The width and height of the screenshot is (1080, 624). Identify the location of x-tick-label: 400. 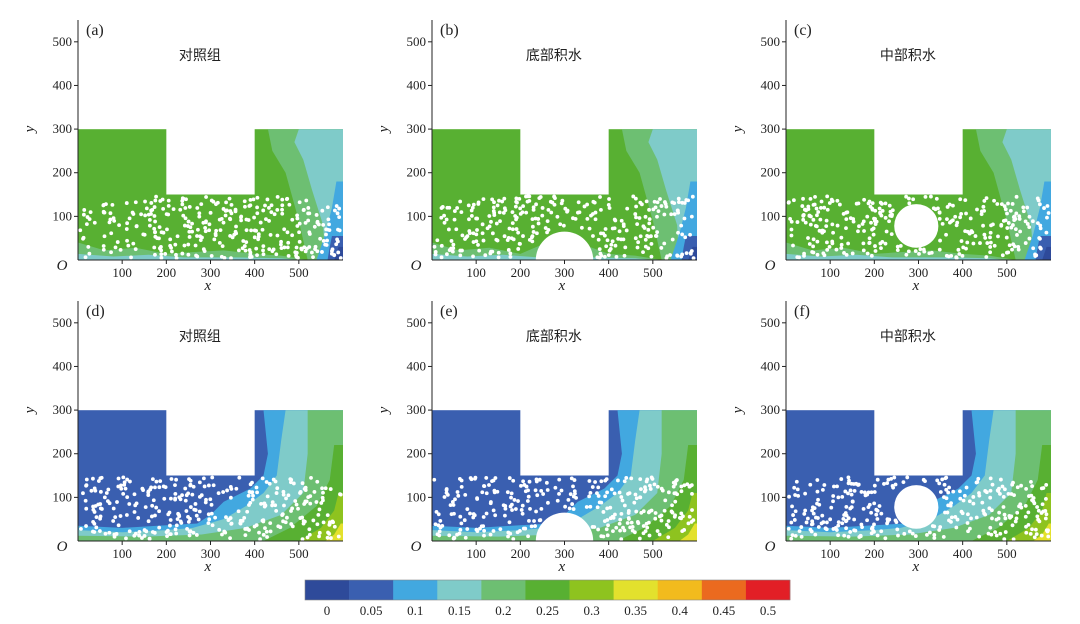
(609, 272).